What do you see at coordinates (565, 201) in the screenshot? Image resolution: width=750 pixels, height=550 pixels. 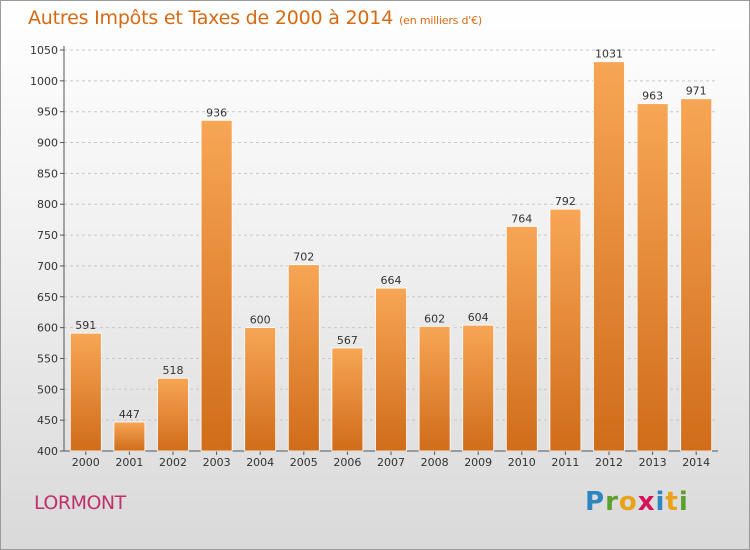 I see `data-label-2011: 792` at bounding box center [565, 201].